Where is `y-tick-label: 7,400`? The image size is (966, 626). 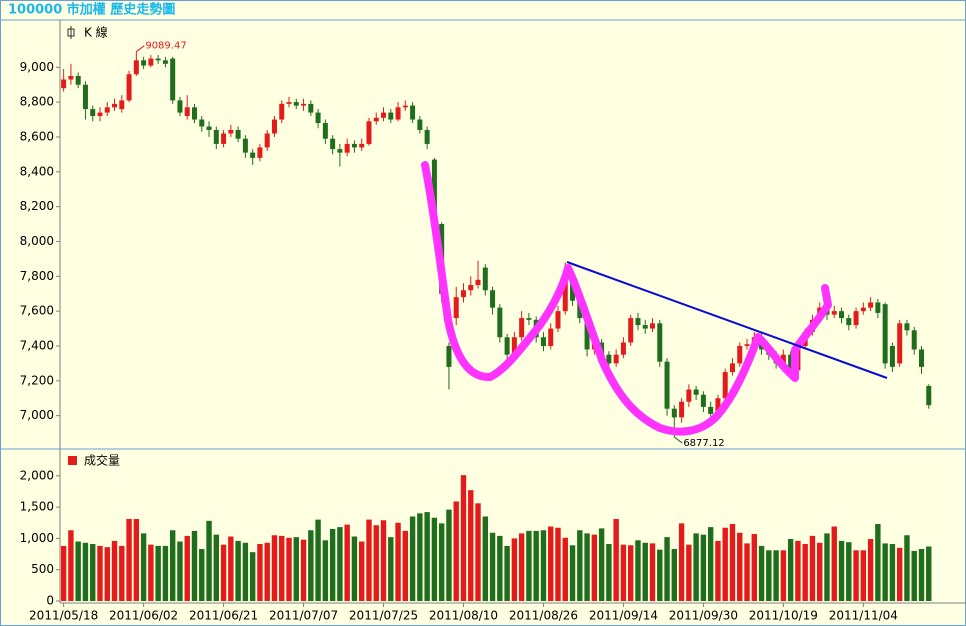
y-tick-label: 7,400 is located at coordinates (37, 345).